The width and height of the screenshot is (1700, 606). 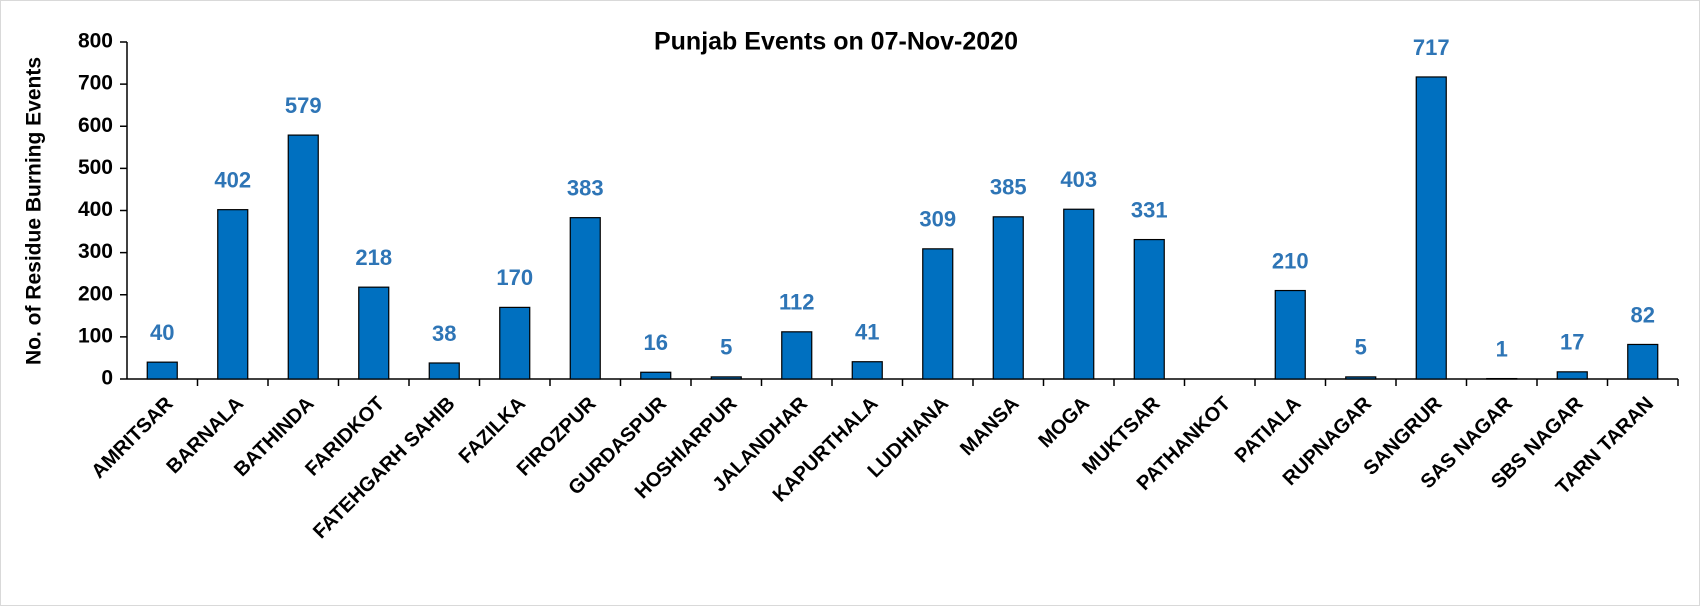 I want to click on value-label: 40, so click(x=162, y=332).